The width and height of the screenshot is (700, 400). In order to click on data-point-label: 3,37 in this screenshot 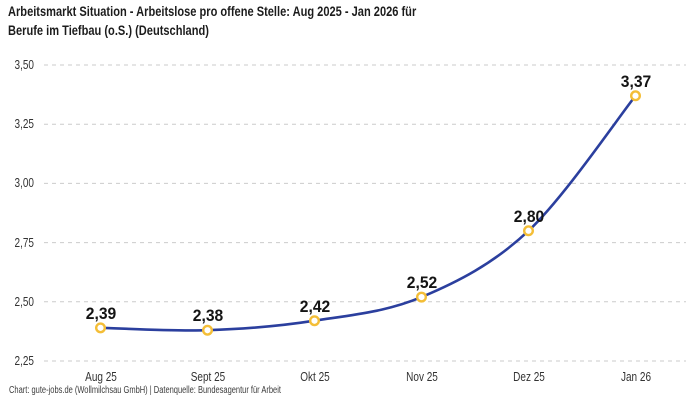, I will do `click(635, 81)`.